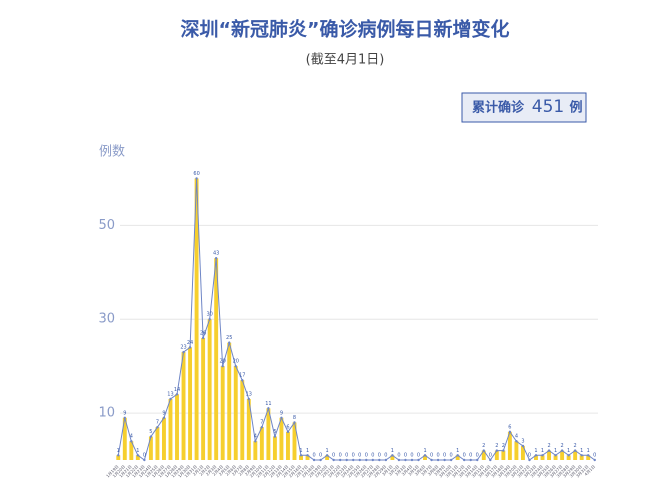 This screenshot has width=661, height=488. Describe the element at coordinates (287, 427) in the screenshot. I see `data-label: 6` at that location.